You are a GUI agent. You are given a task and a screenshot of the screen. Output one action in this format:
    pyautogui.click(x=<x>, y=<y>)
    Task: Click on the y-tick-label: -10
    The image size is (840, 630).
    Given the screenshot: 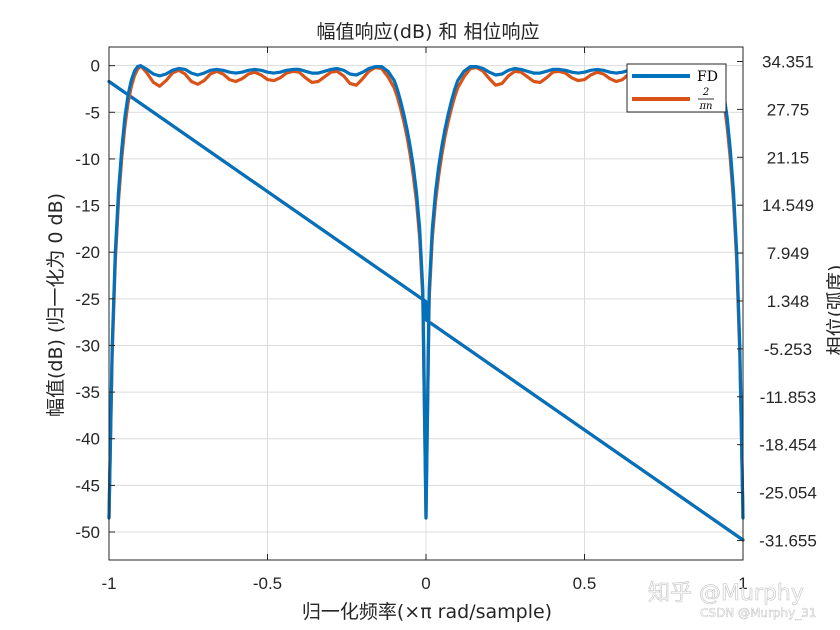 What is the action you would take?
    pyautogui.click(x=87, y=159)
    